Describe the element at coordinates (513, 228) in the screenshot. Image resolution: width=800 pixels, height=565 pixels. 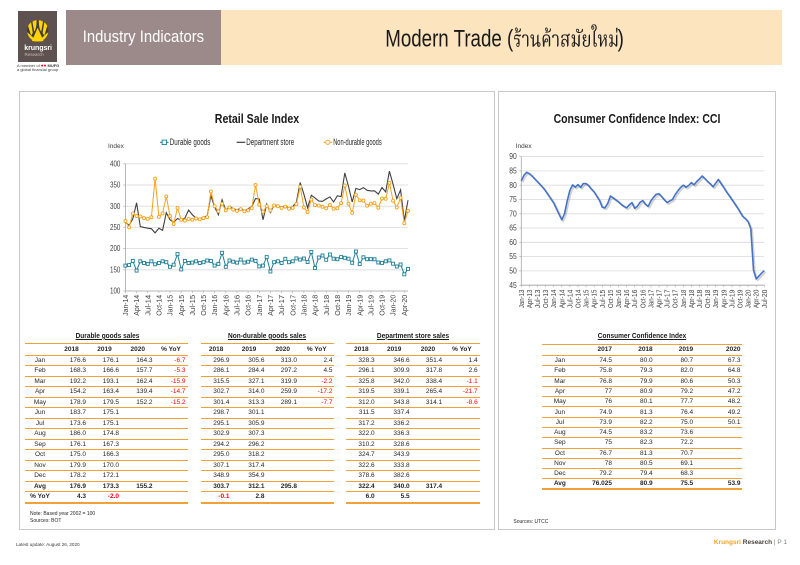
I see `svg-text: 65` at that location.